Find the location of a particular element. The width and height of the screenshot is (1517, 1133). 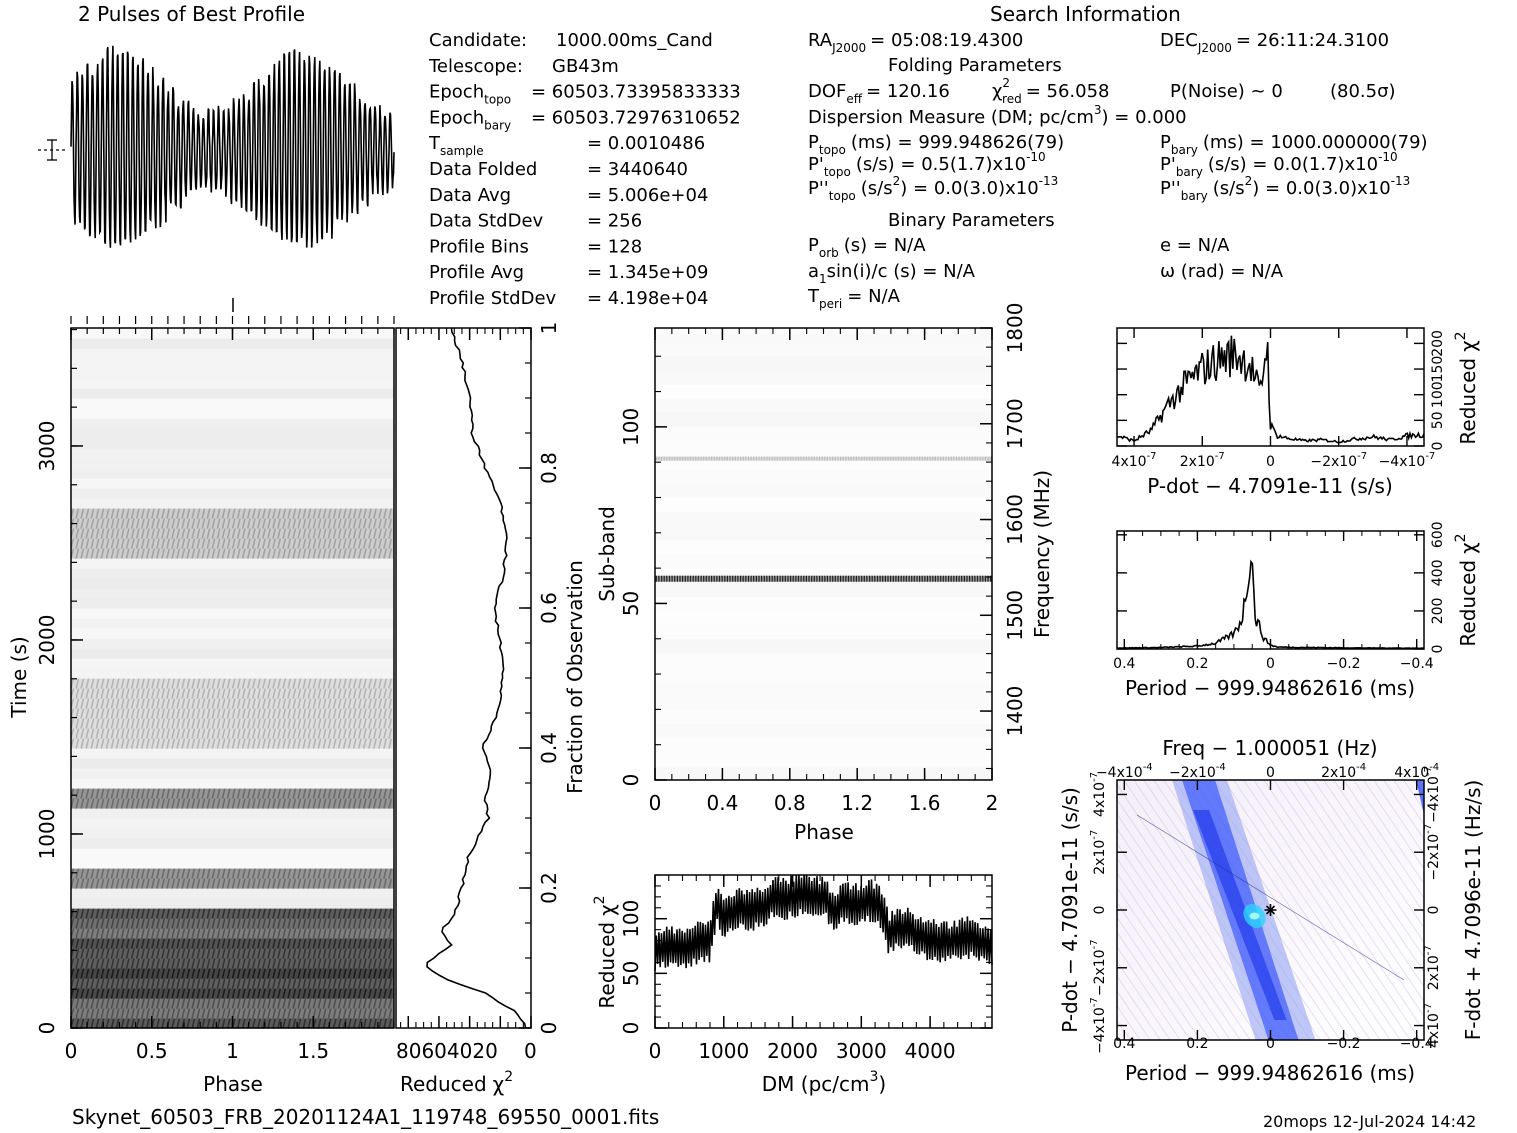

chi2-time-xtick-label: 80604020 is located at coordinates (447, 1051).